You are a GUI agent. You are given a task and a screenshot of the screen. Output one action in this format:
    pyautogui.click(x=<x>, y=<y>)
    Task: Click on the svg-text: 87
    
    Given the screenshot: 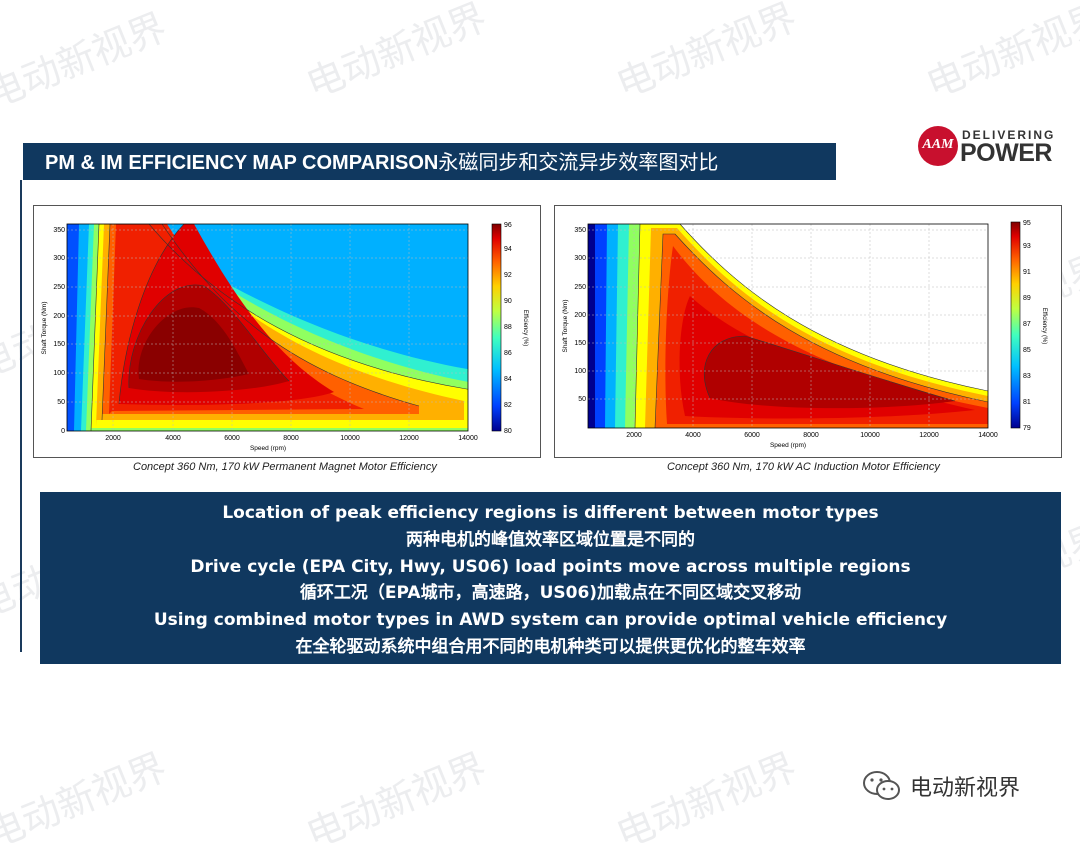 What is the action you would take?
    pyautogui.click(x=1027, y=324)
    